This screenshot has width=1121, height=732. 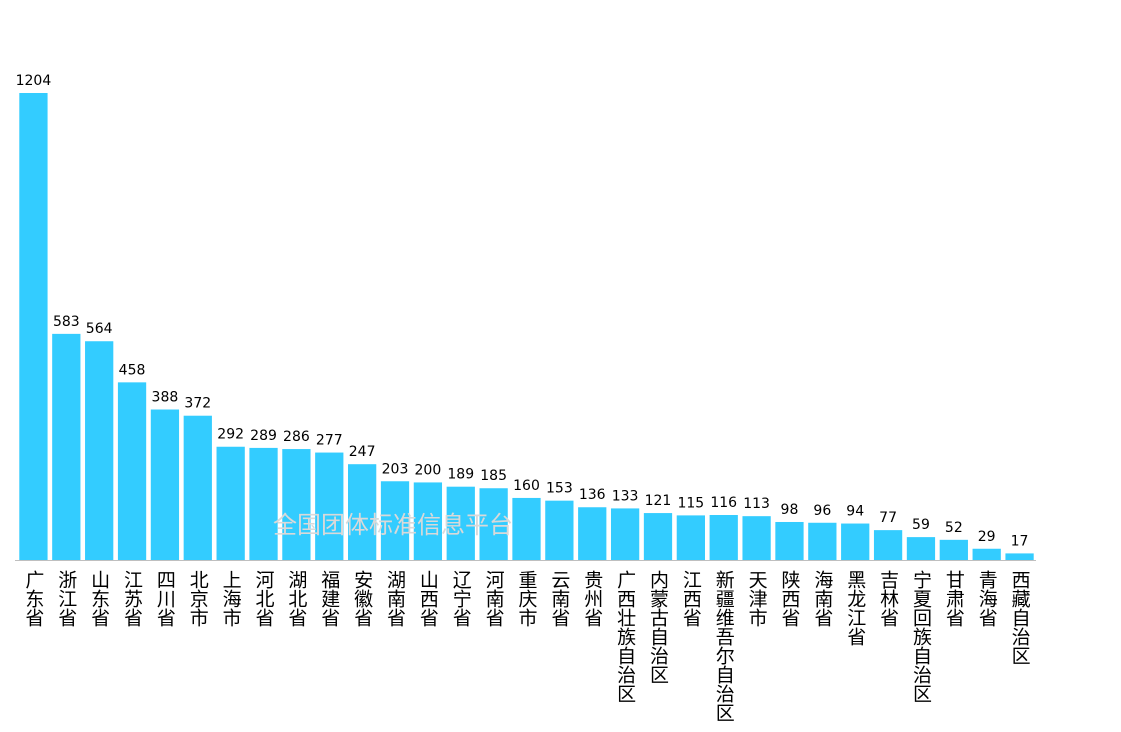 What do you see at coordinates (362, 452) in the screenshot?
I see `value-label: 247` at bounding box center [362, 452].